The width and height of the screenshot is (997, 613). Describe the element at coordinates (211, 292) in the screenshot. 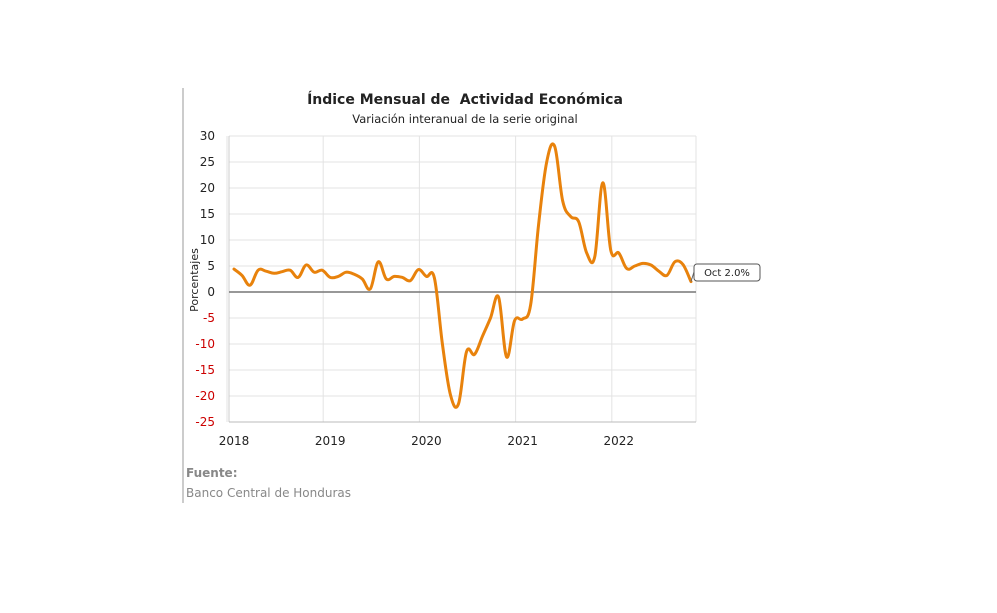

I see `y-tick-label: 0` at that location.